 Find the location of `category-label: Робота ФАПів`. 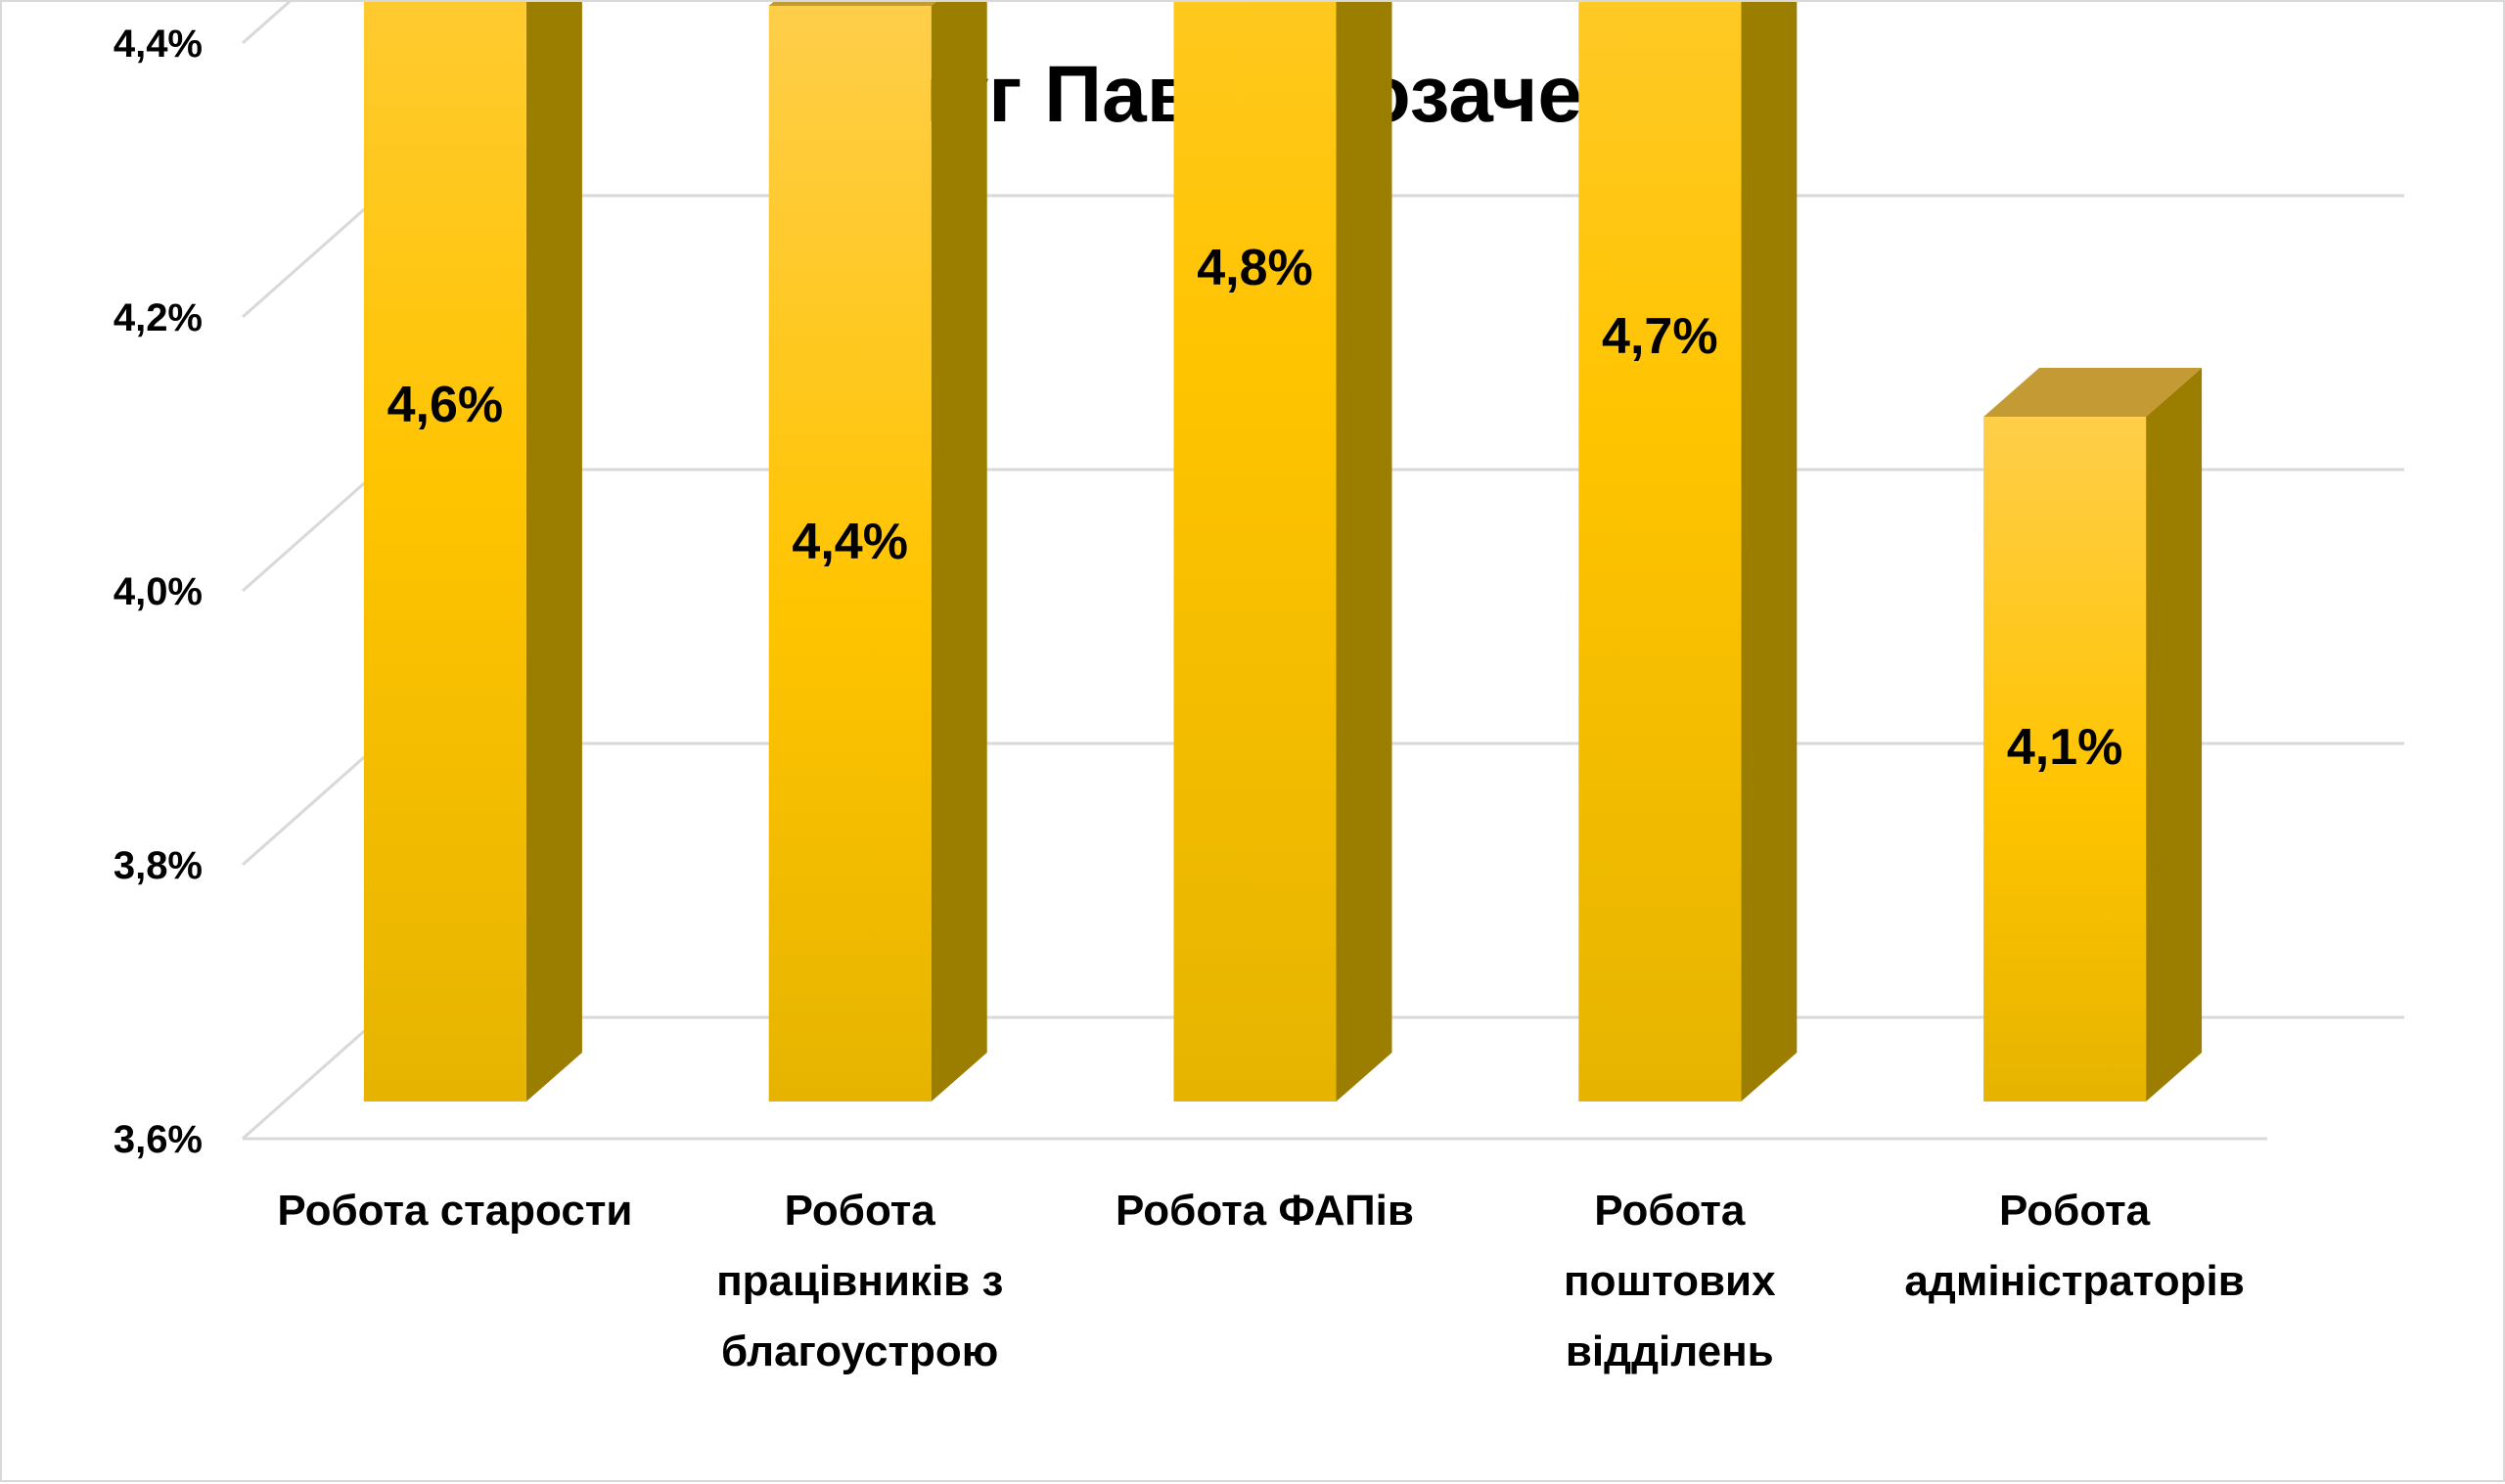

category-label: Робота ФАПів is located at coordinates (1265, 1211).